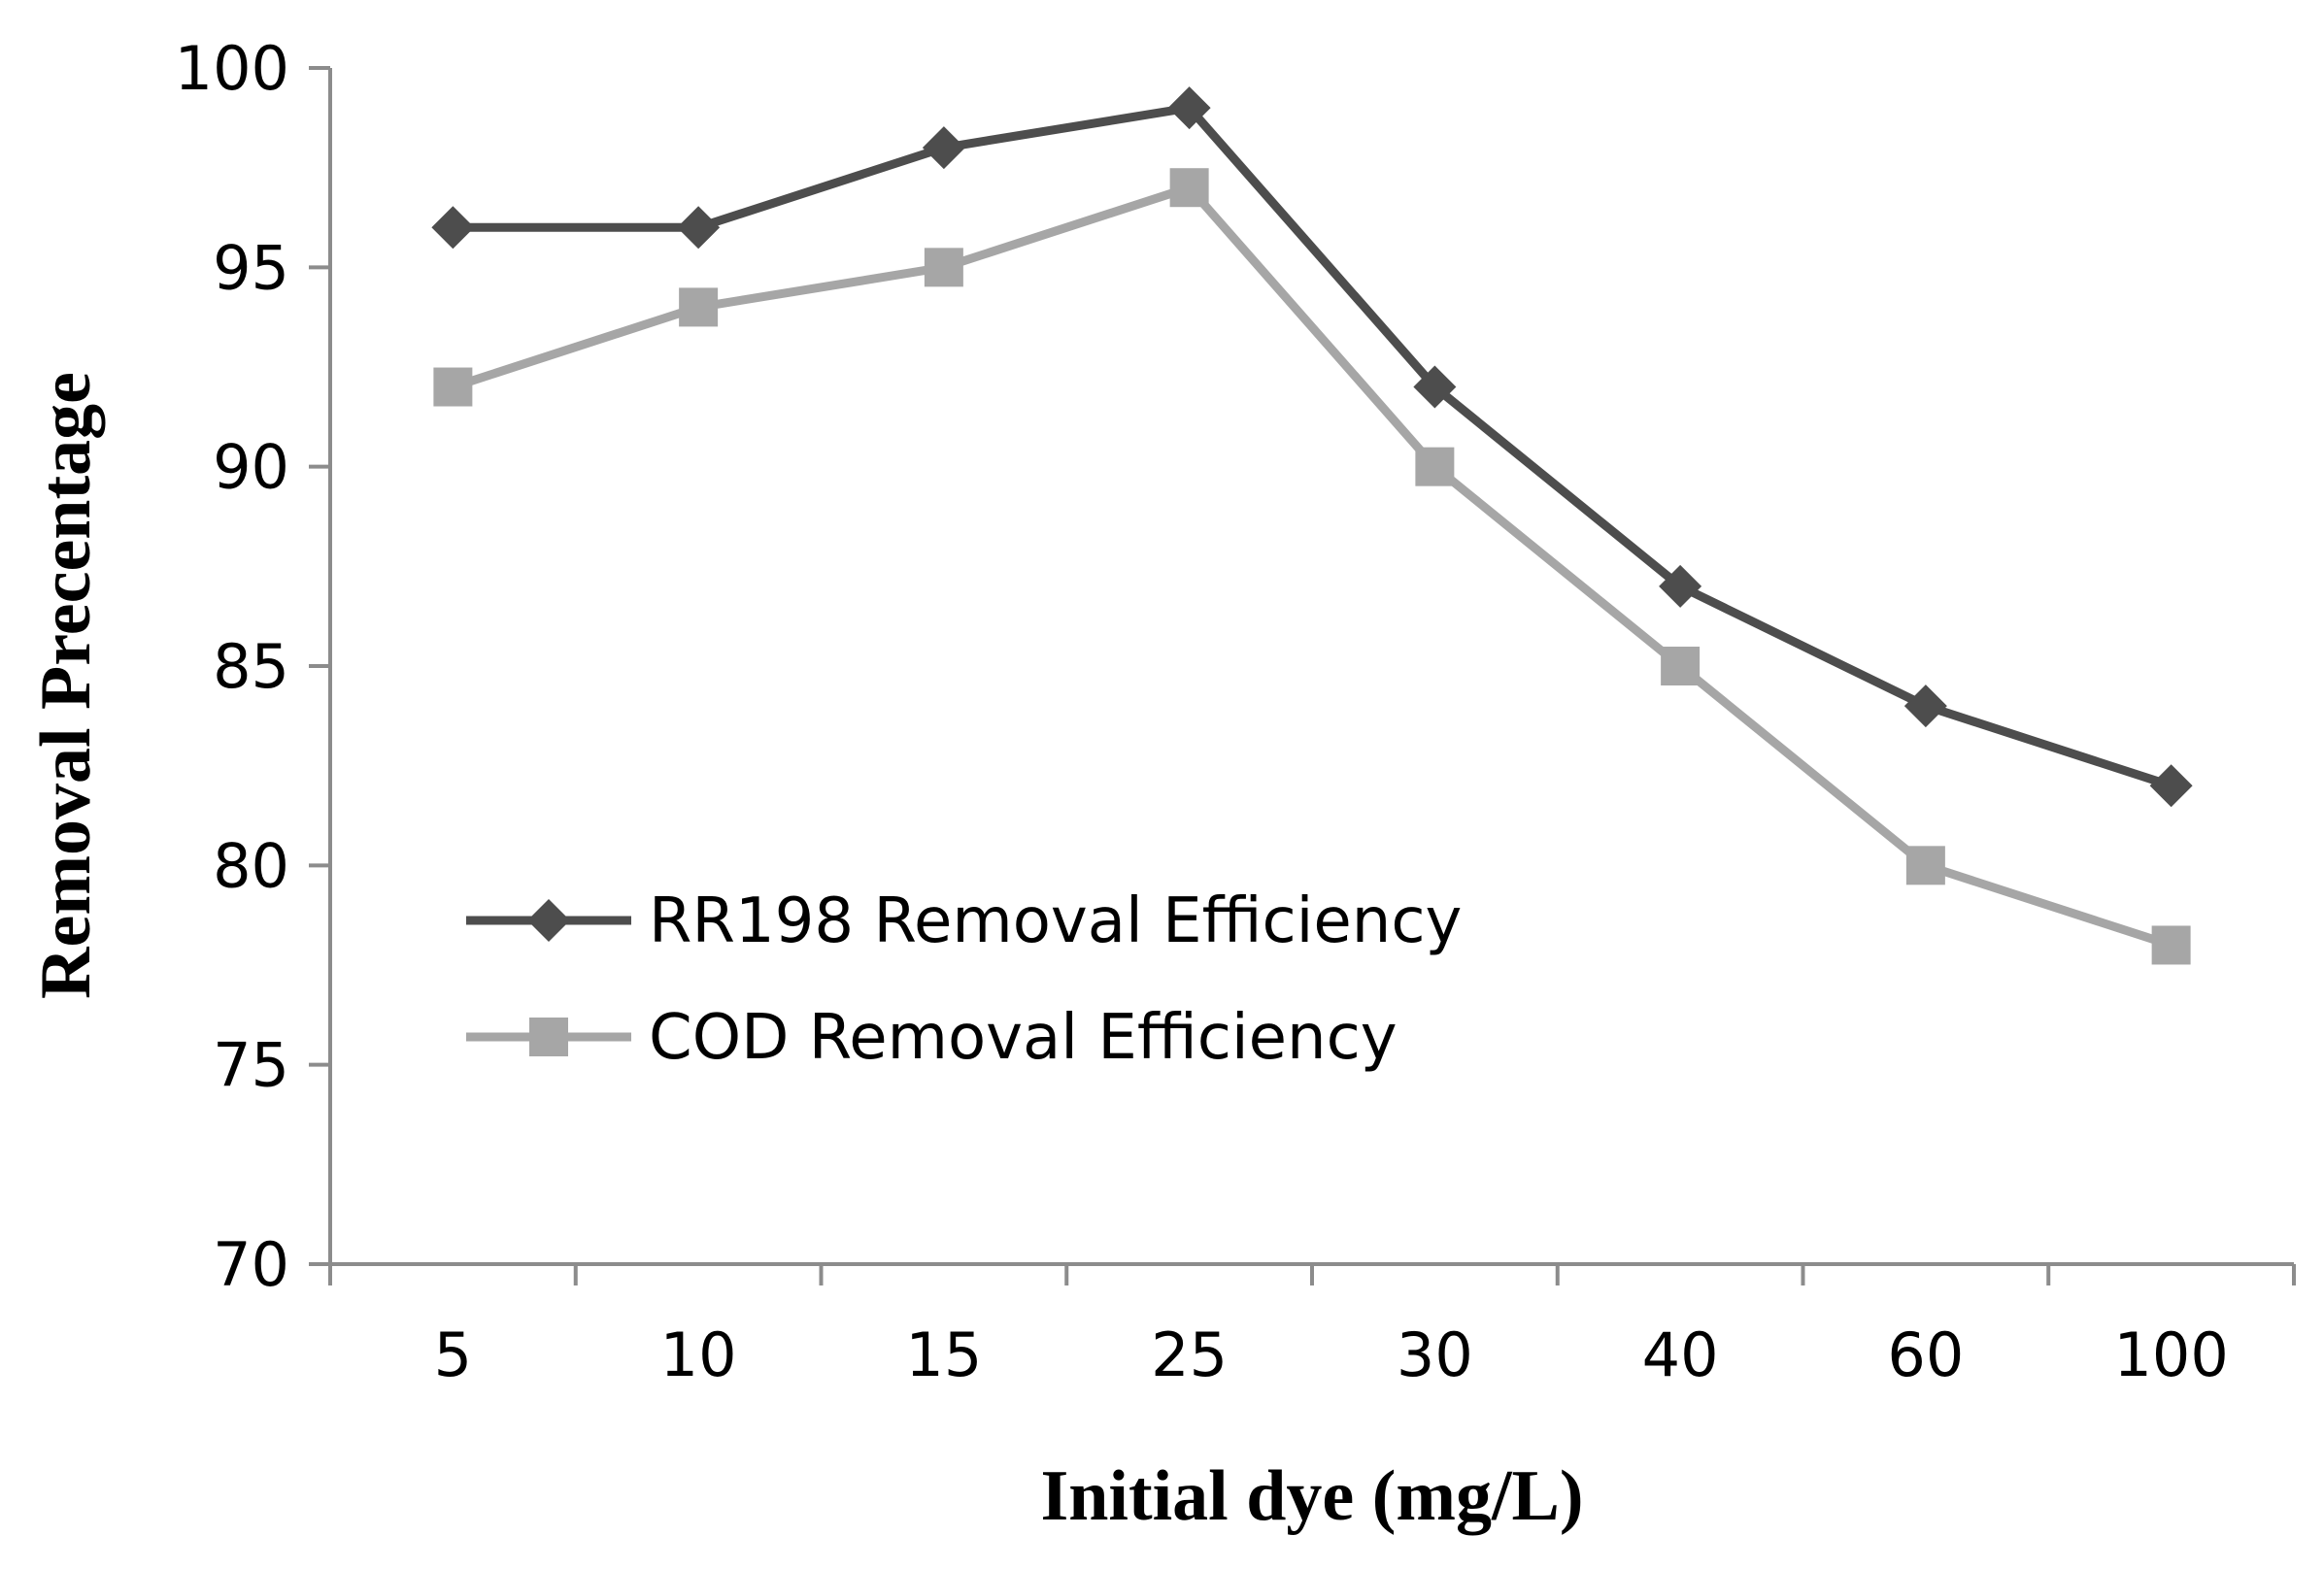 The image size is (2324, 1569). I want to click on x-tick-label: 40, so click(1680, 1354).